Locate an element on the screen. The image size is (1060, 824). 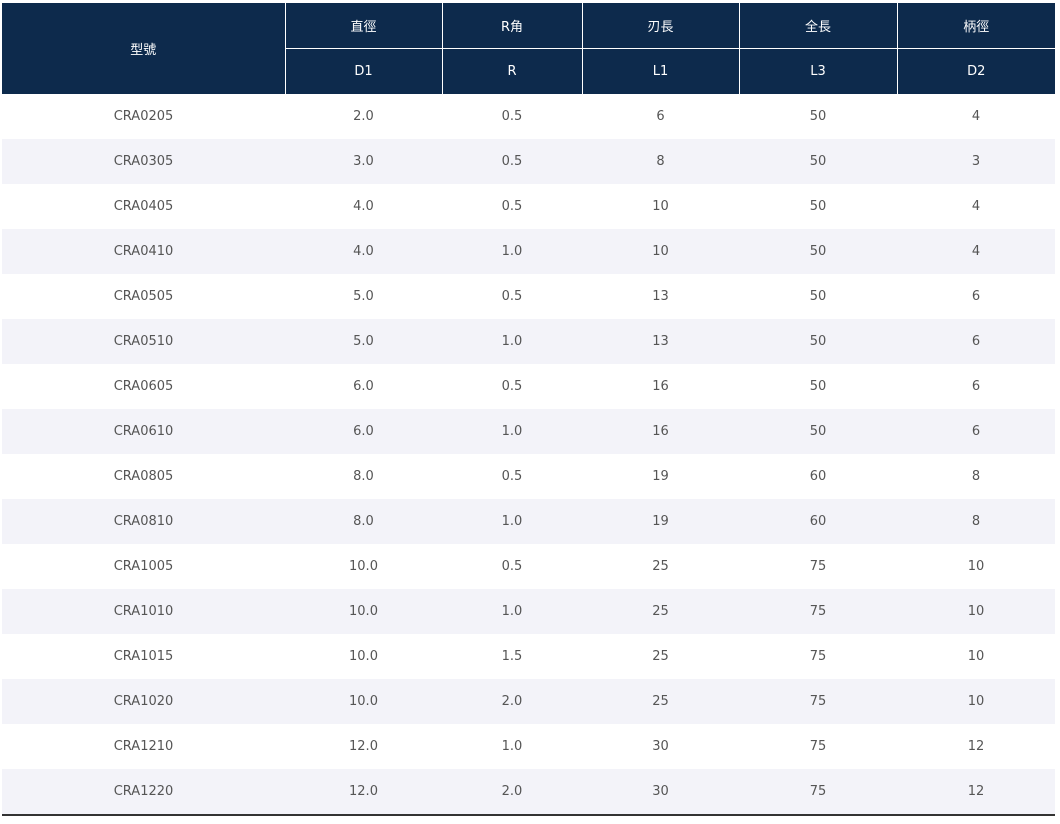
cell-l3: 60 is located at coordinates (818, 521).